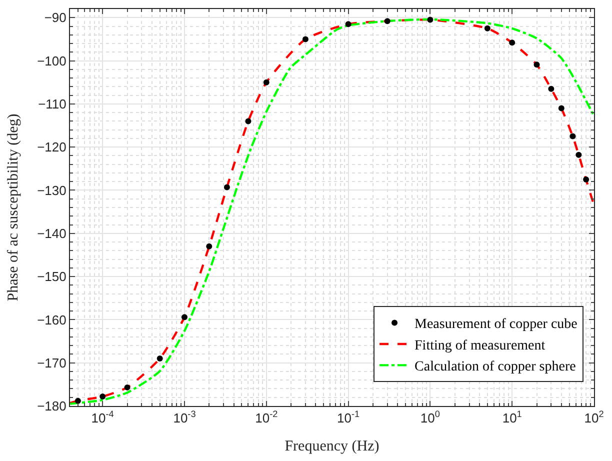 The image size is (612, 461). What do you see at coordinates (51, 362) in the screenshot?
I see `y-tick-label: −170` at bounding box center [51, 362].